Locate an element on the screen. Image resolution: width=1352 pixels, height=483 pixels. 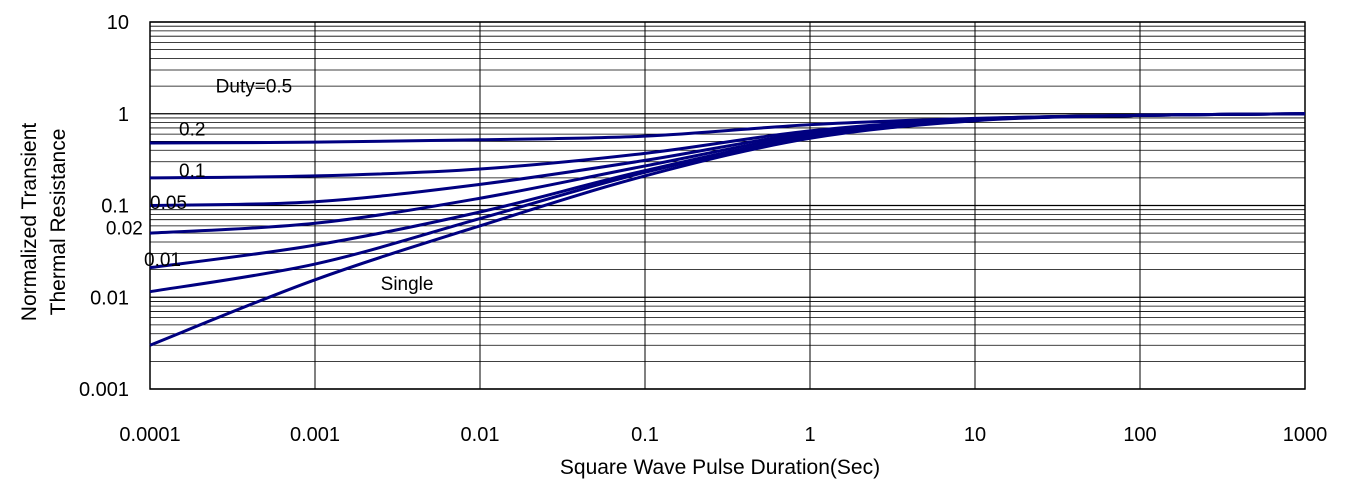
y-tick-label: 0.1 is located at coordinates (115, 207).